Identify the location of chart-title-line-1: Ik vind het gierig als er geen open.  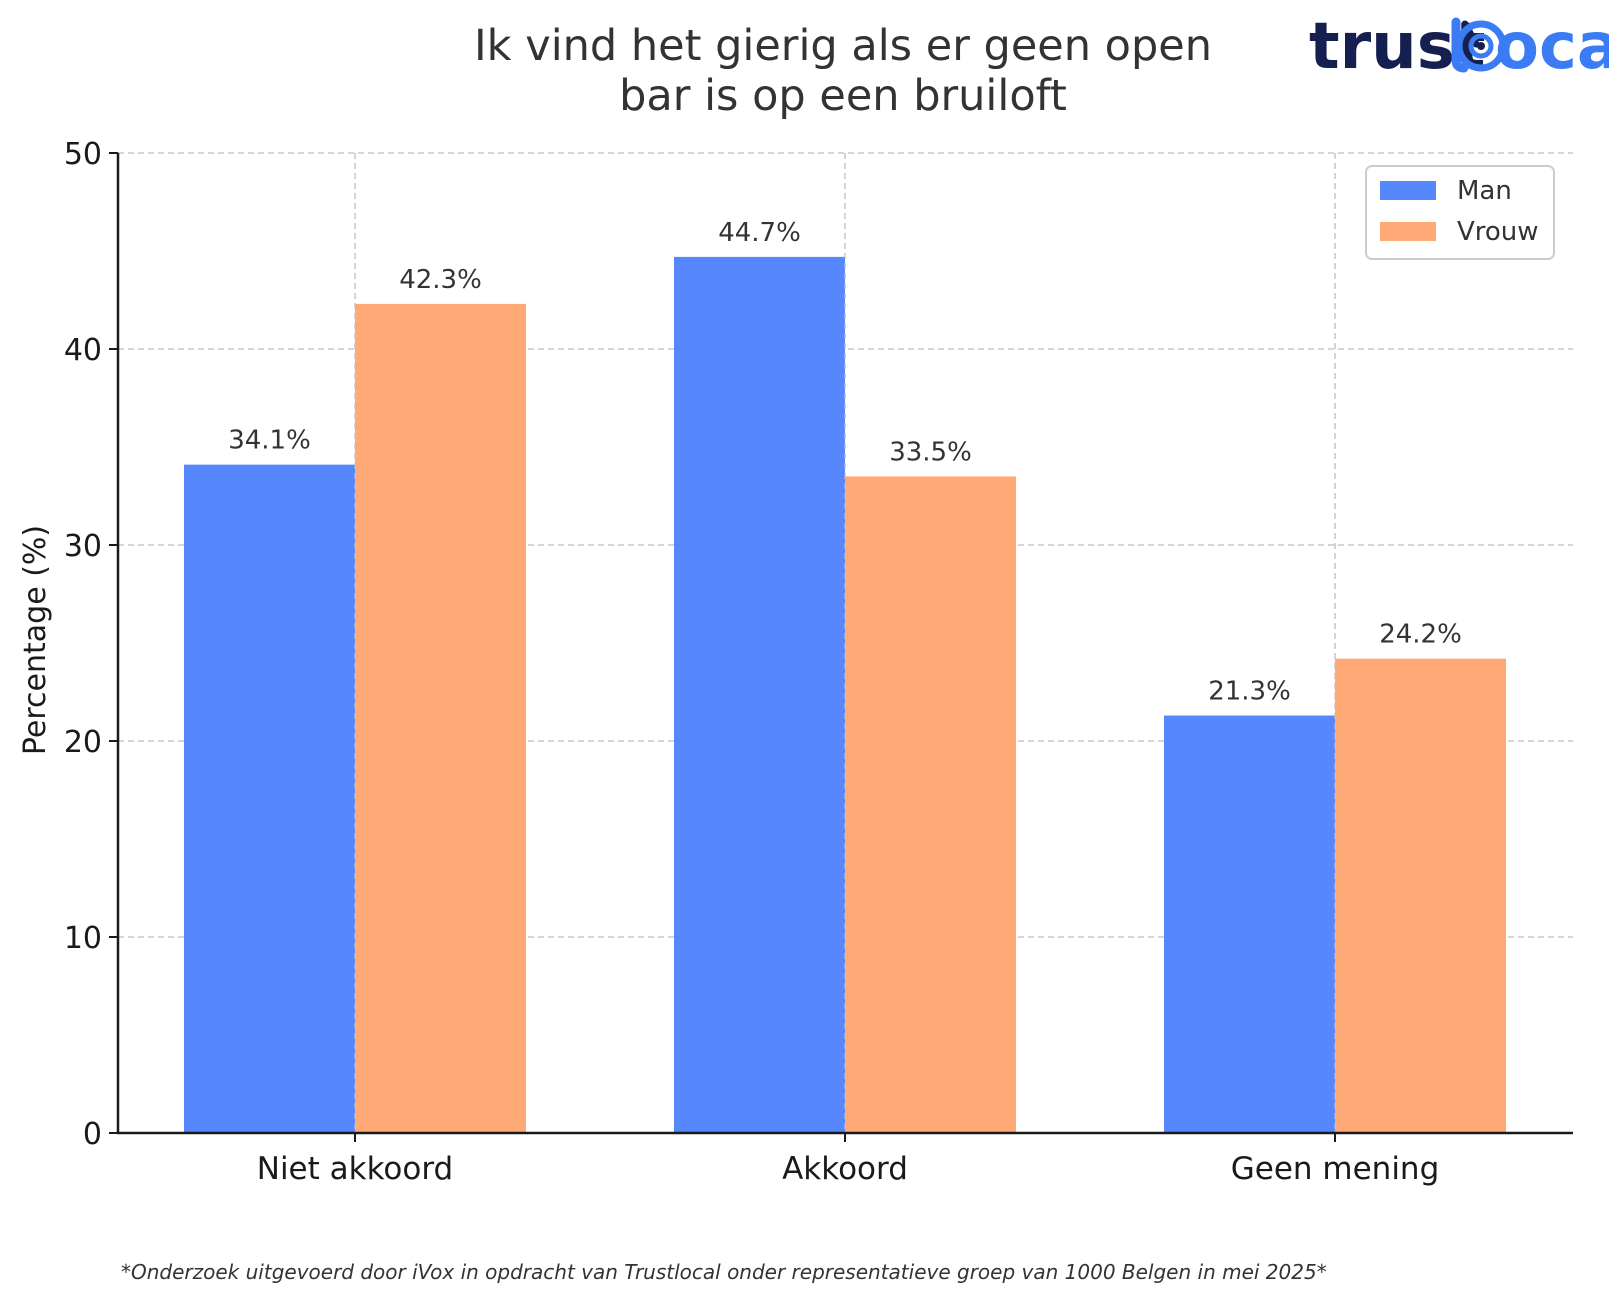
(843, 46).